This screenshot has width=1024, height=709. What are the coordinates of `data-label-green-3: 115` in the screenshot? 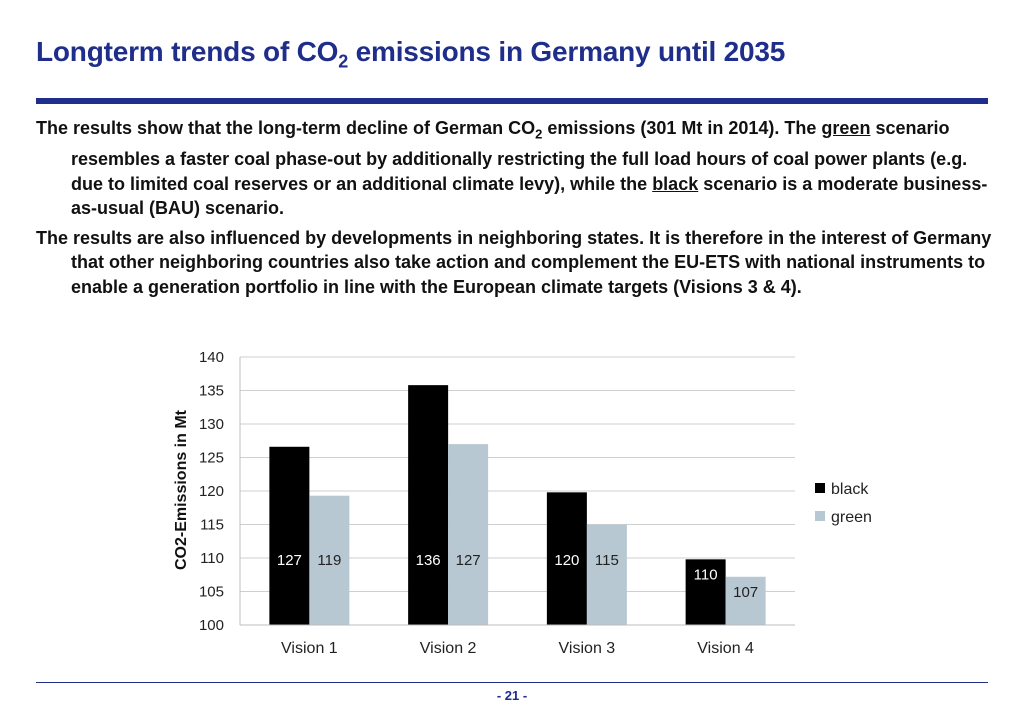 It's located at (607, 560).